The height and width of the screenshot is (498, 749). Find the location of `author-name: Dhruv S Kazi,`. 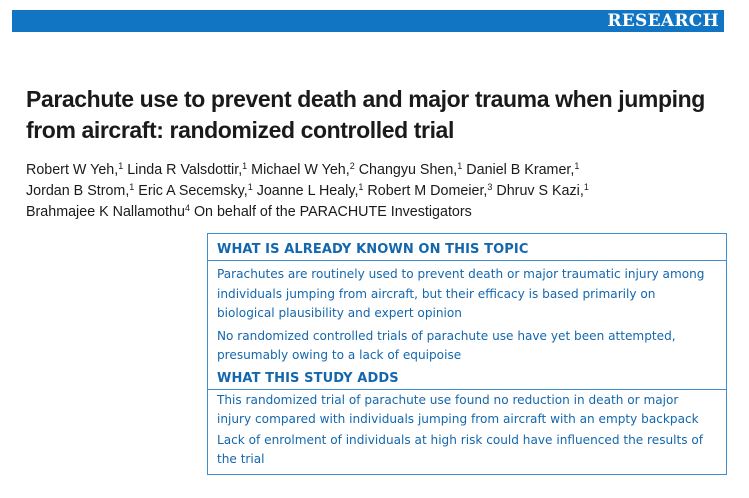

author-name: Dhruv S Kazi, is located at coordinates (540, 191).